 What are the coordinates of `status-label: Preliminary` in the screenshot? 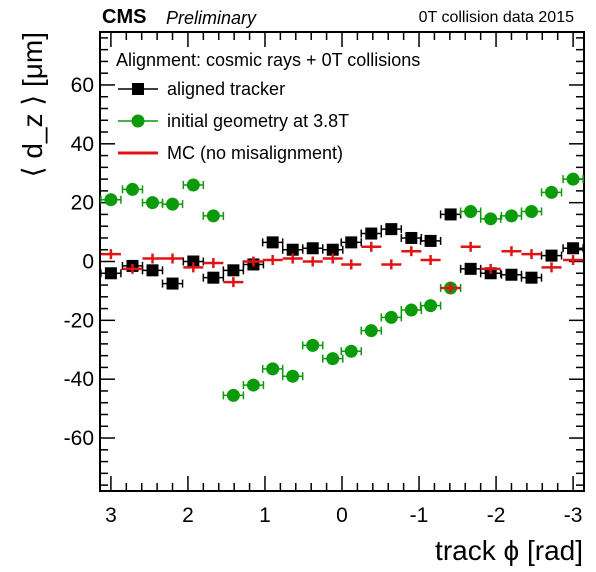 It's located at (211, 18).